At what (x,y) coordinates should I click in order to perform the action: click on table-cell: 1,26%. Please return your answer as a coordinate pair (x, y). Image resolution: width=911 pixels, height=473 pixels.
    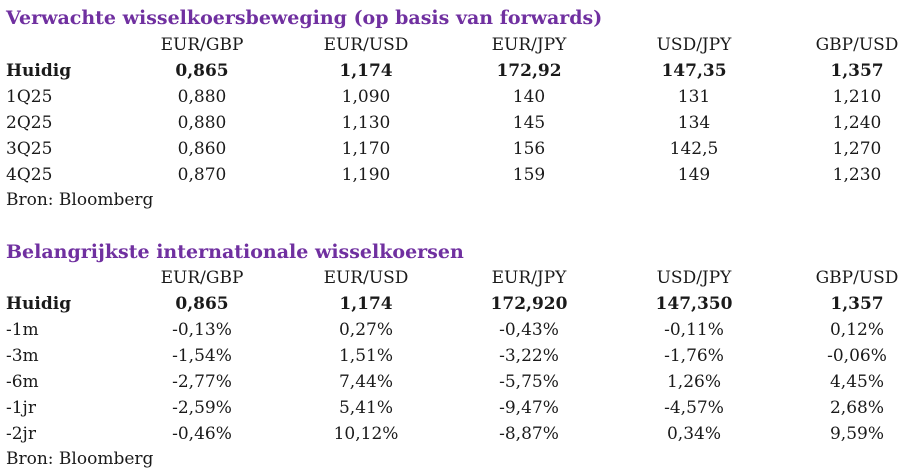
    Looking at the image, I should click on (694, 382).